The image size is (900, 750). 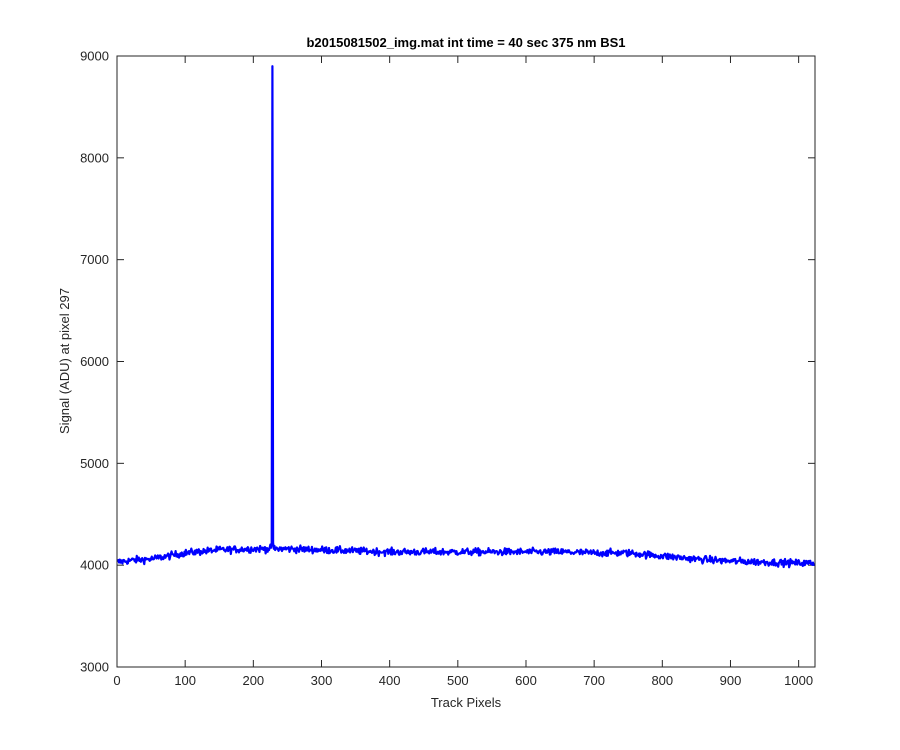 I want to click on x-tick-label: 500, so click(x=458, y=680).